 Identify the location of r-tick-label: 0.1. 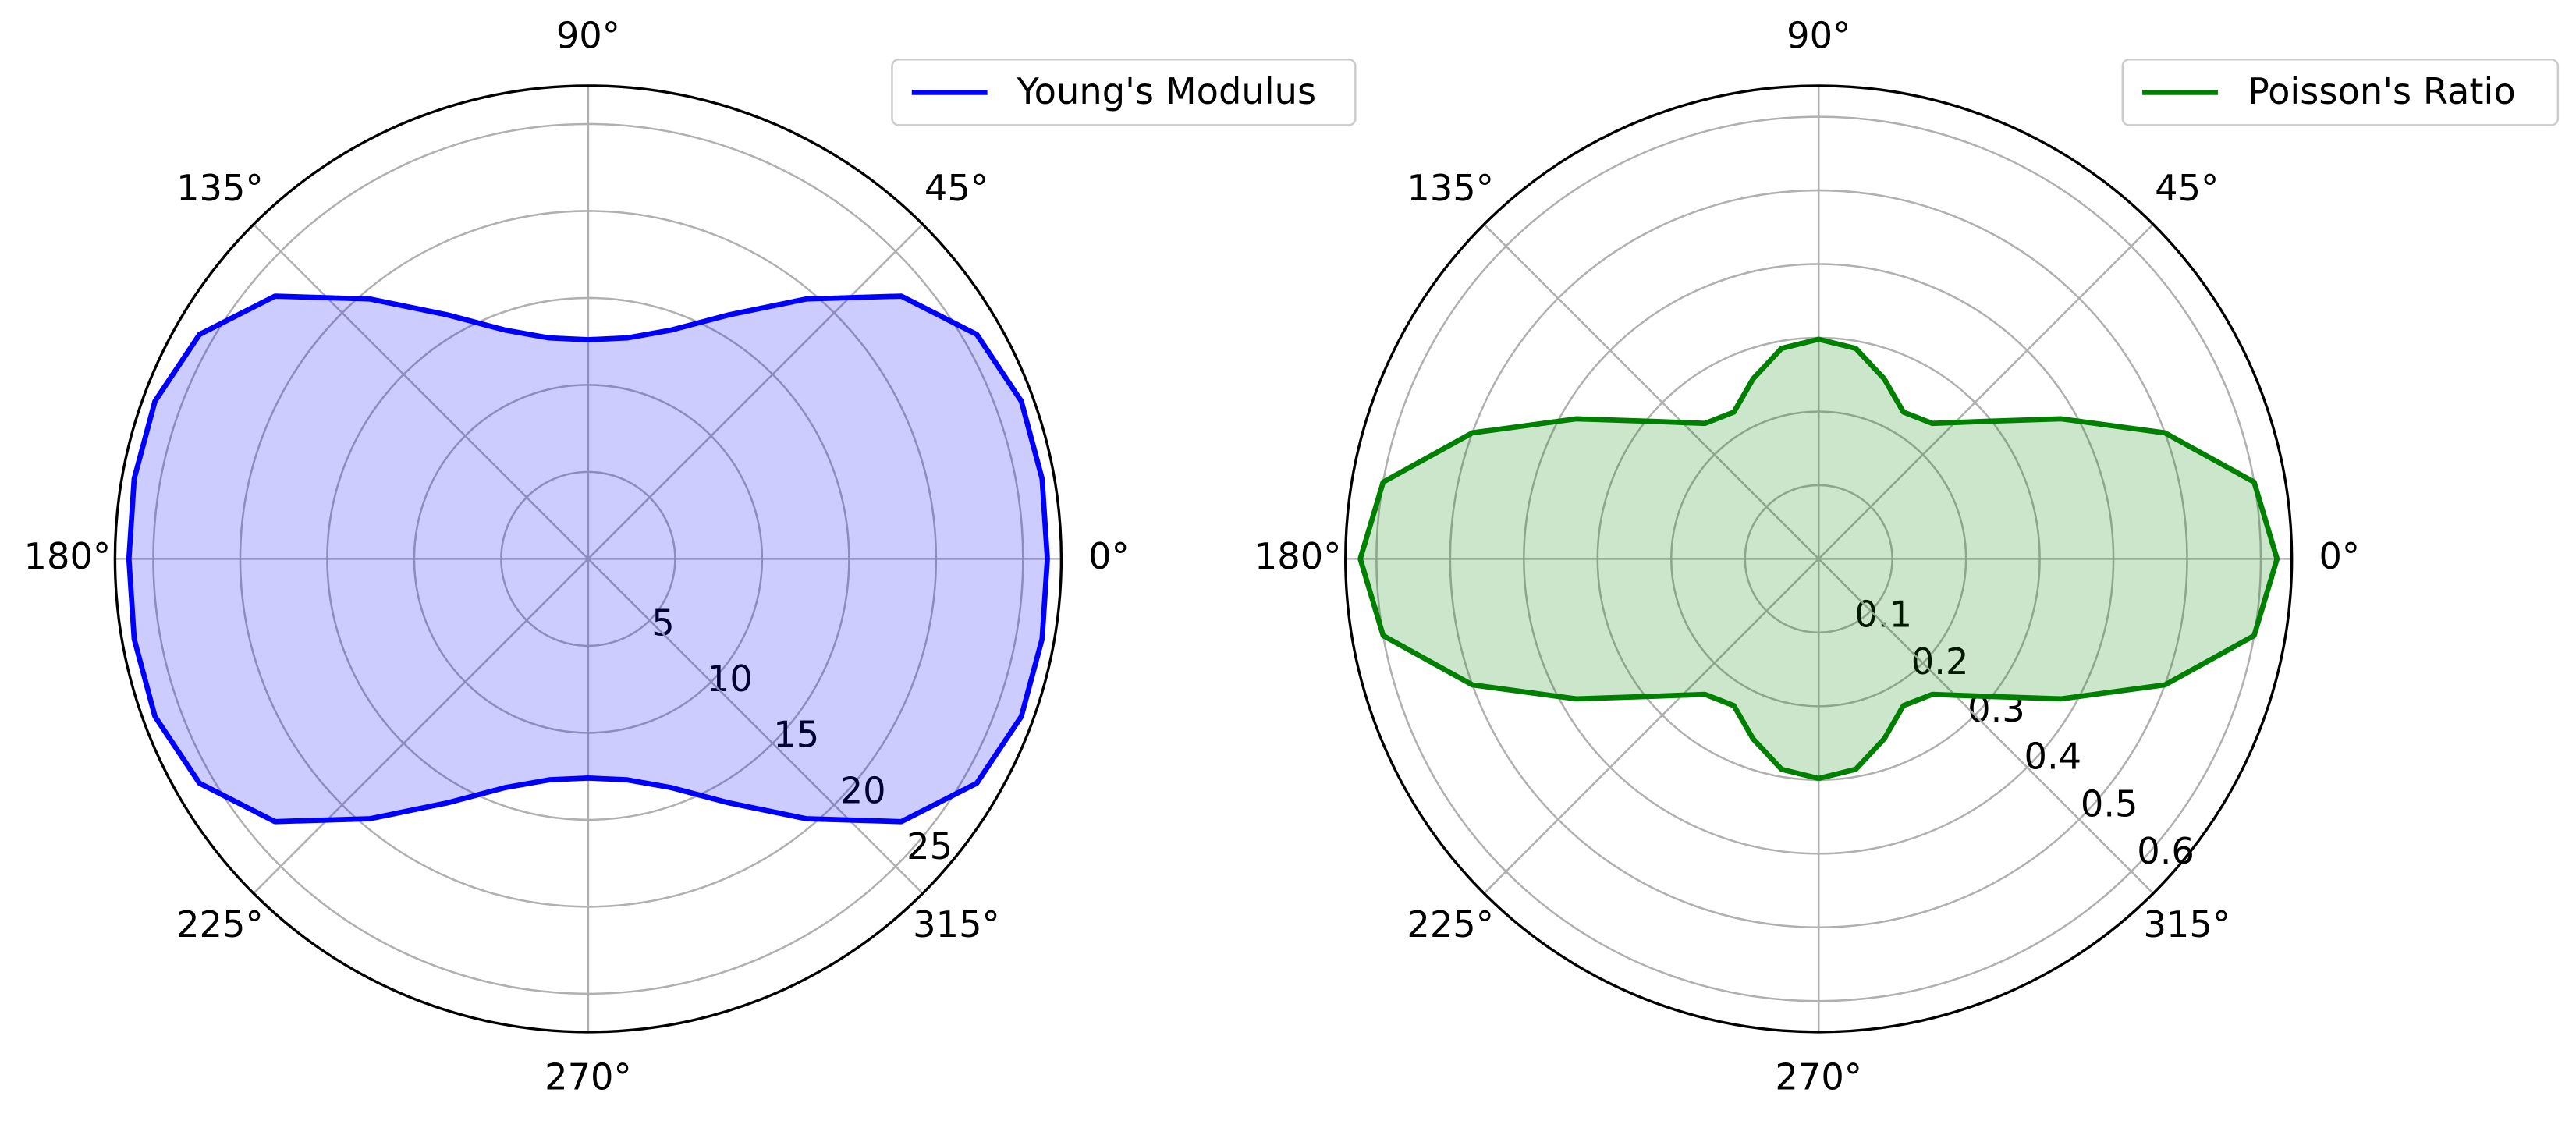
(1883, 614).